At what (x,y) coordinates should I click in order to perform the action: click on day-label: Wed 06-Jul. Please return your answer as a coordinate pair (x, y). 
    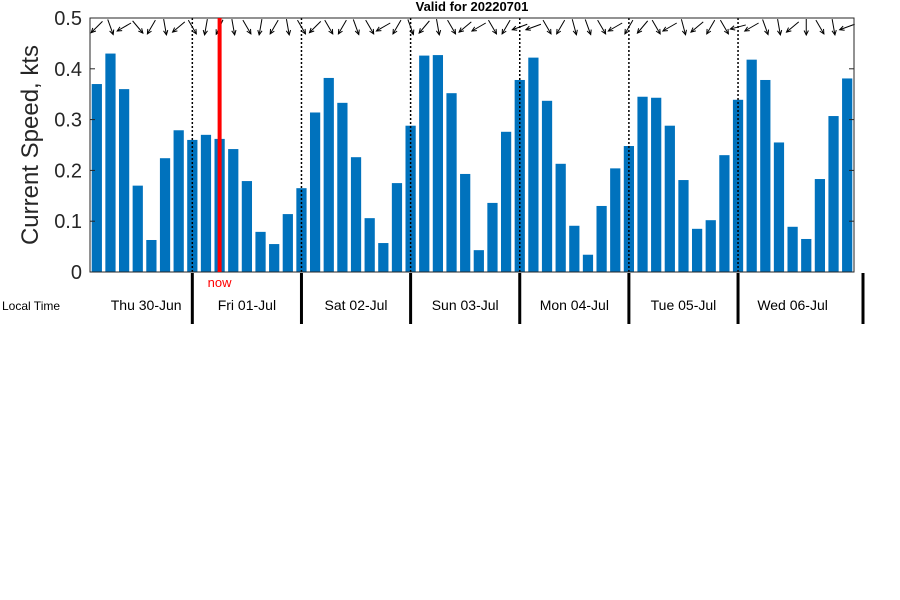
    Looking at the image, I should click on (792, 305).